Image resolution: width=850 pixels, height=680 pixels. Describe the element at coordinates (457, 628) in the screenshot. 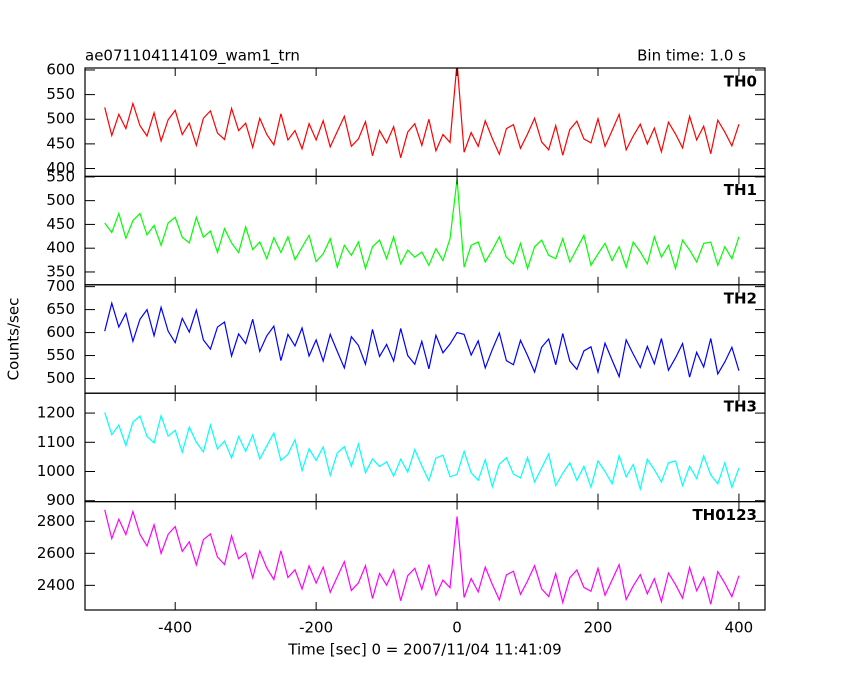

I see `x-tick-label: 0` at that location.